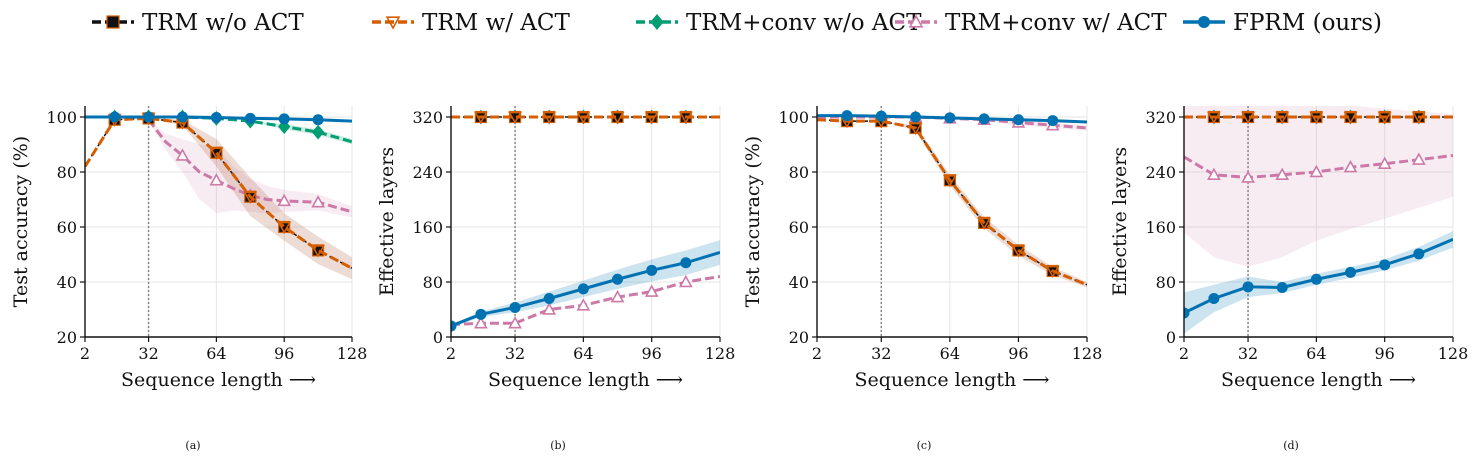 The image size is (1483, 466). Describe the element at coordinates (1018, 353) in the screenshot. I see `x-tick-label: 96` at that location.